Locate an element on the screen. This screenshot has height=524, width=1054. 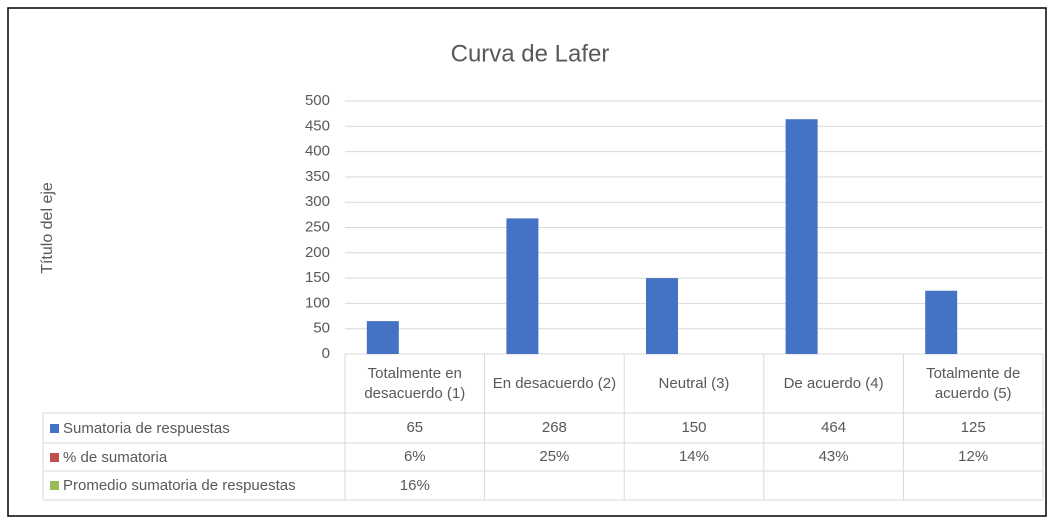
y-tick-label: 450 is located at coordinates (317, 125).